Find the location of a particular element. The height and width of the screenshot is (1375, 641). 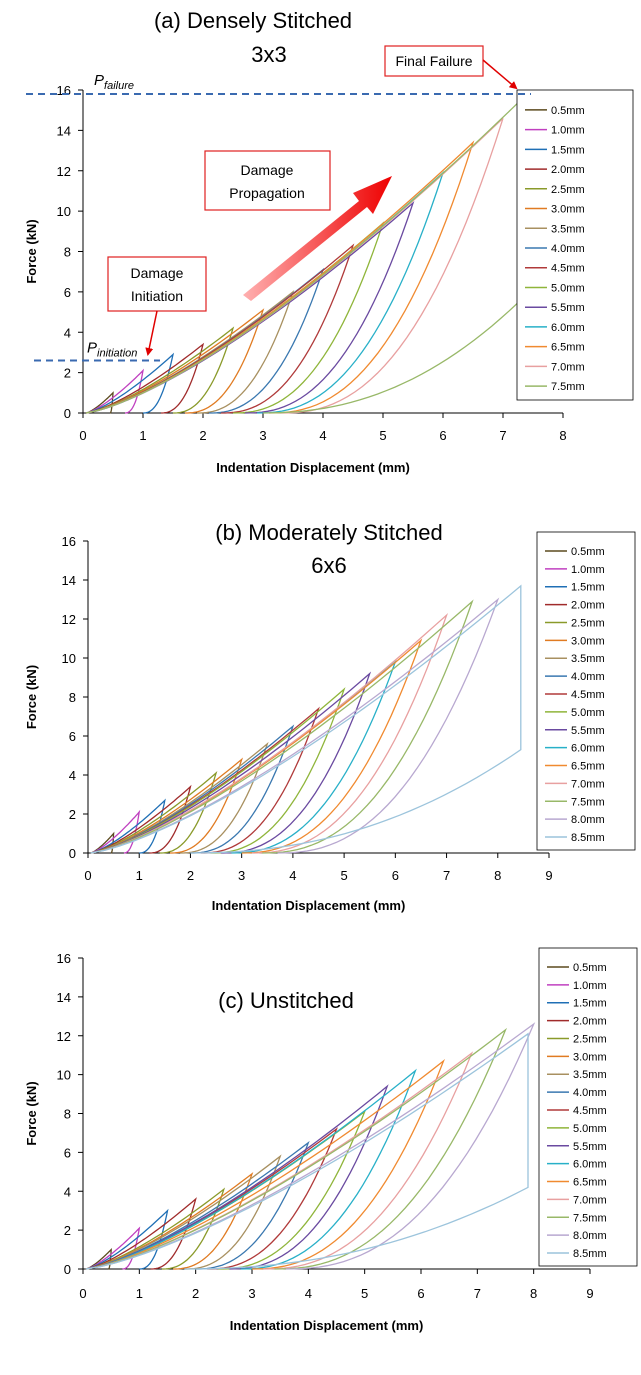

final-failure-box is located at coordinates (434, 61).